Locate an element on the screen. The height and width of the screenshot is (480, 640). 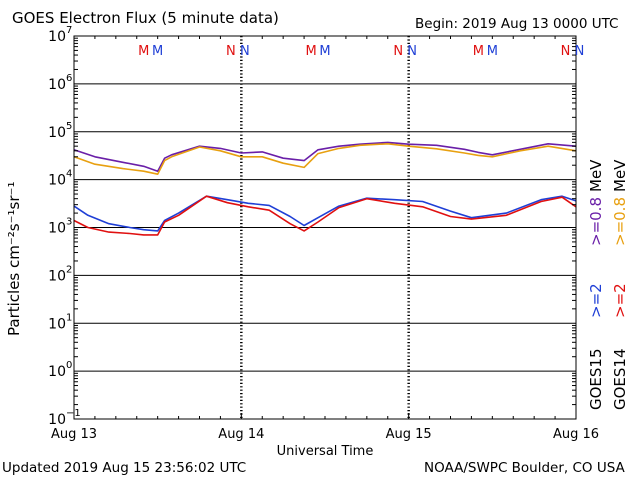
y-tick-exponent: 3 is located at coordinates (69, 222).